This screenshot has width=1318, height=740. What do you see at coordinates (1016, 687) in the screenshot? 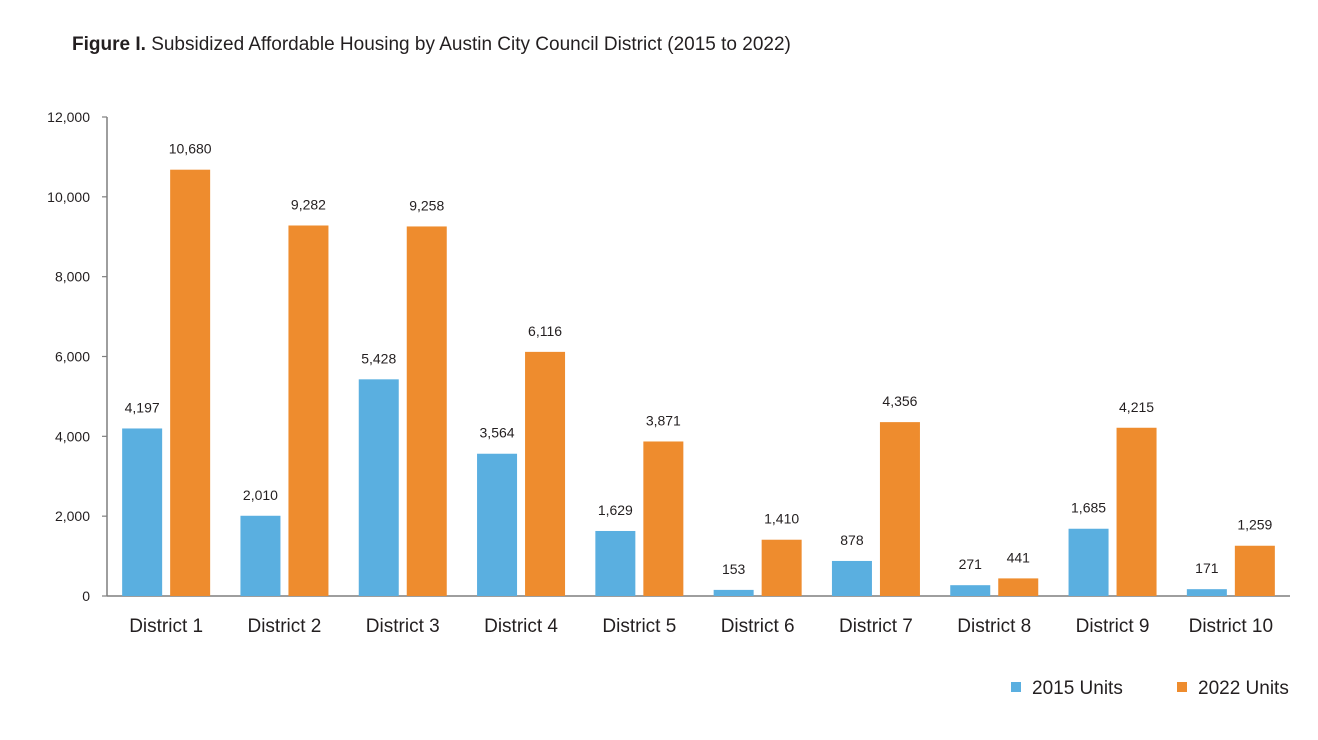
I see `legend-swatch-2015` at bounding box center [1016, 687].